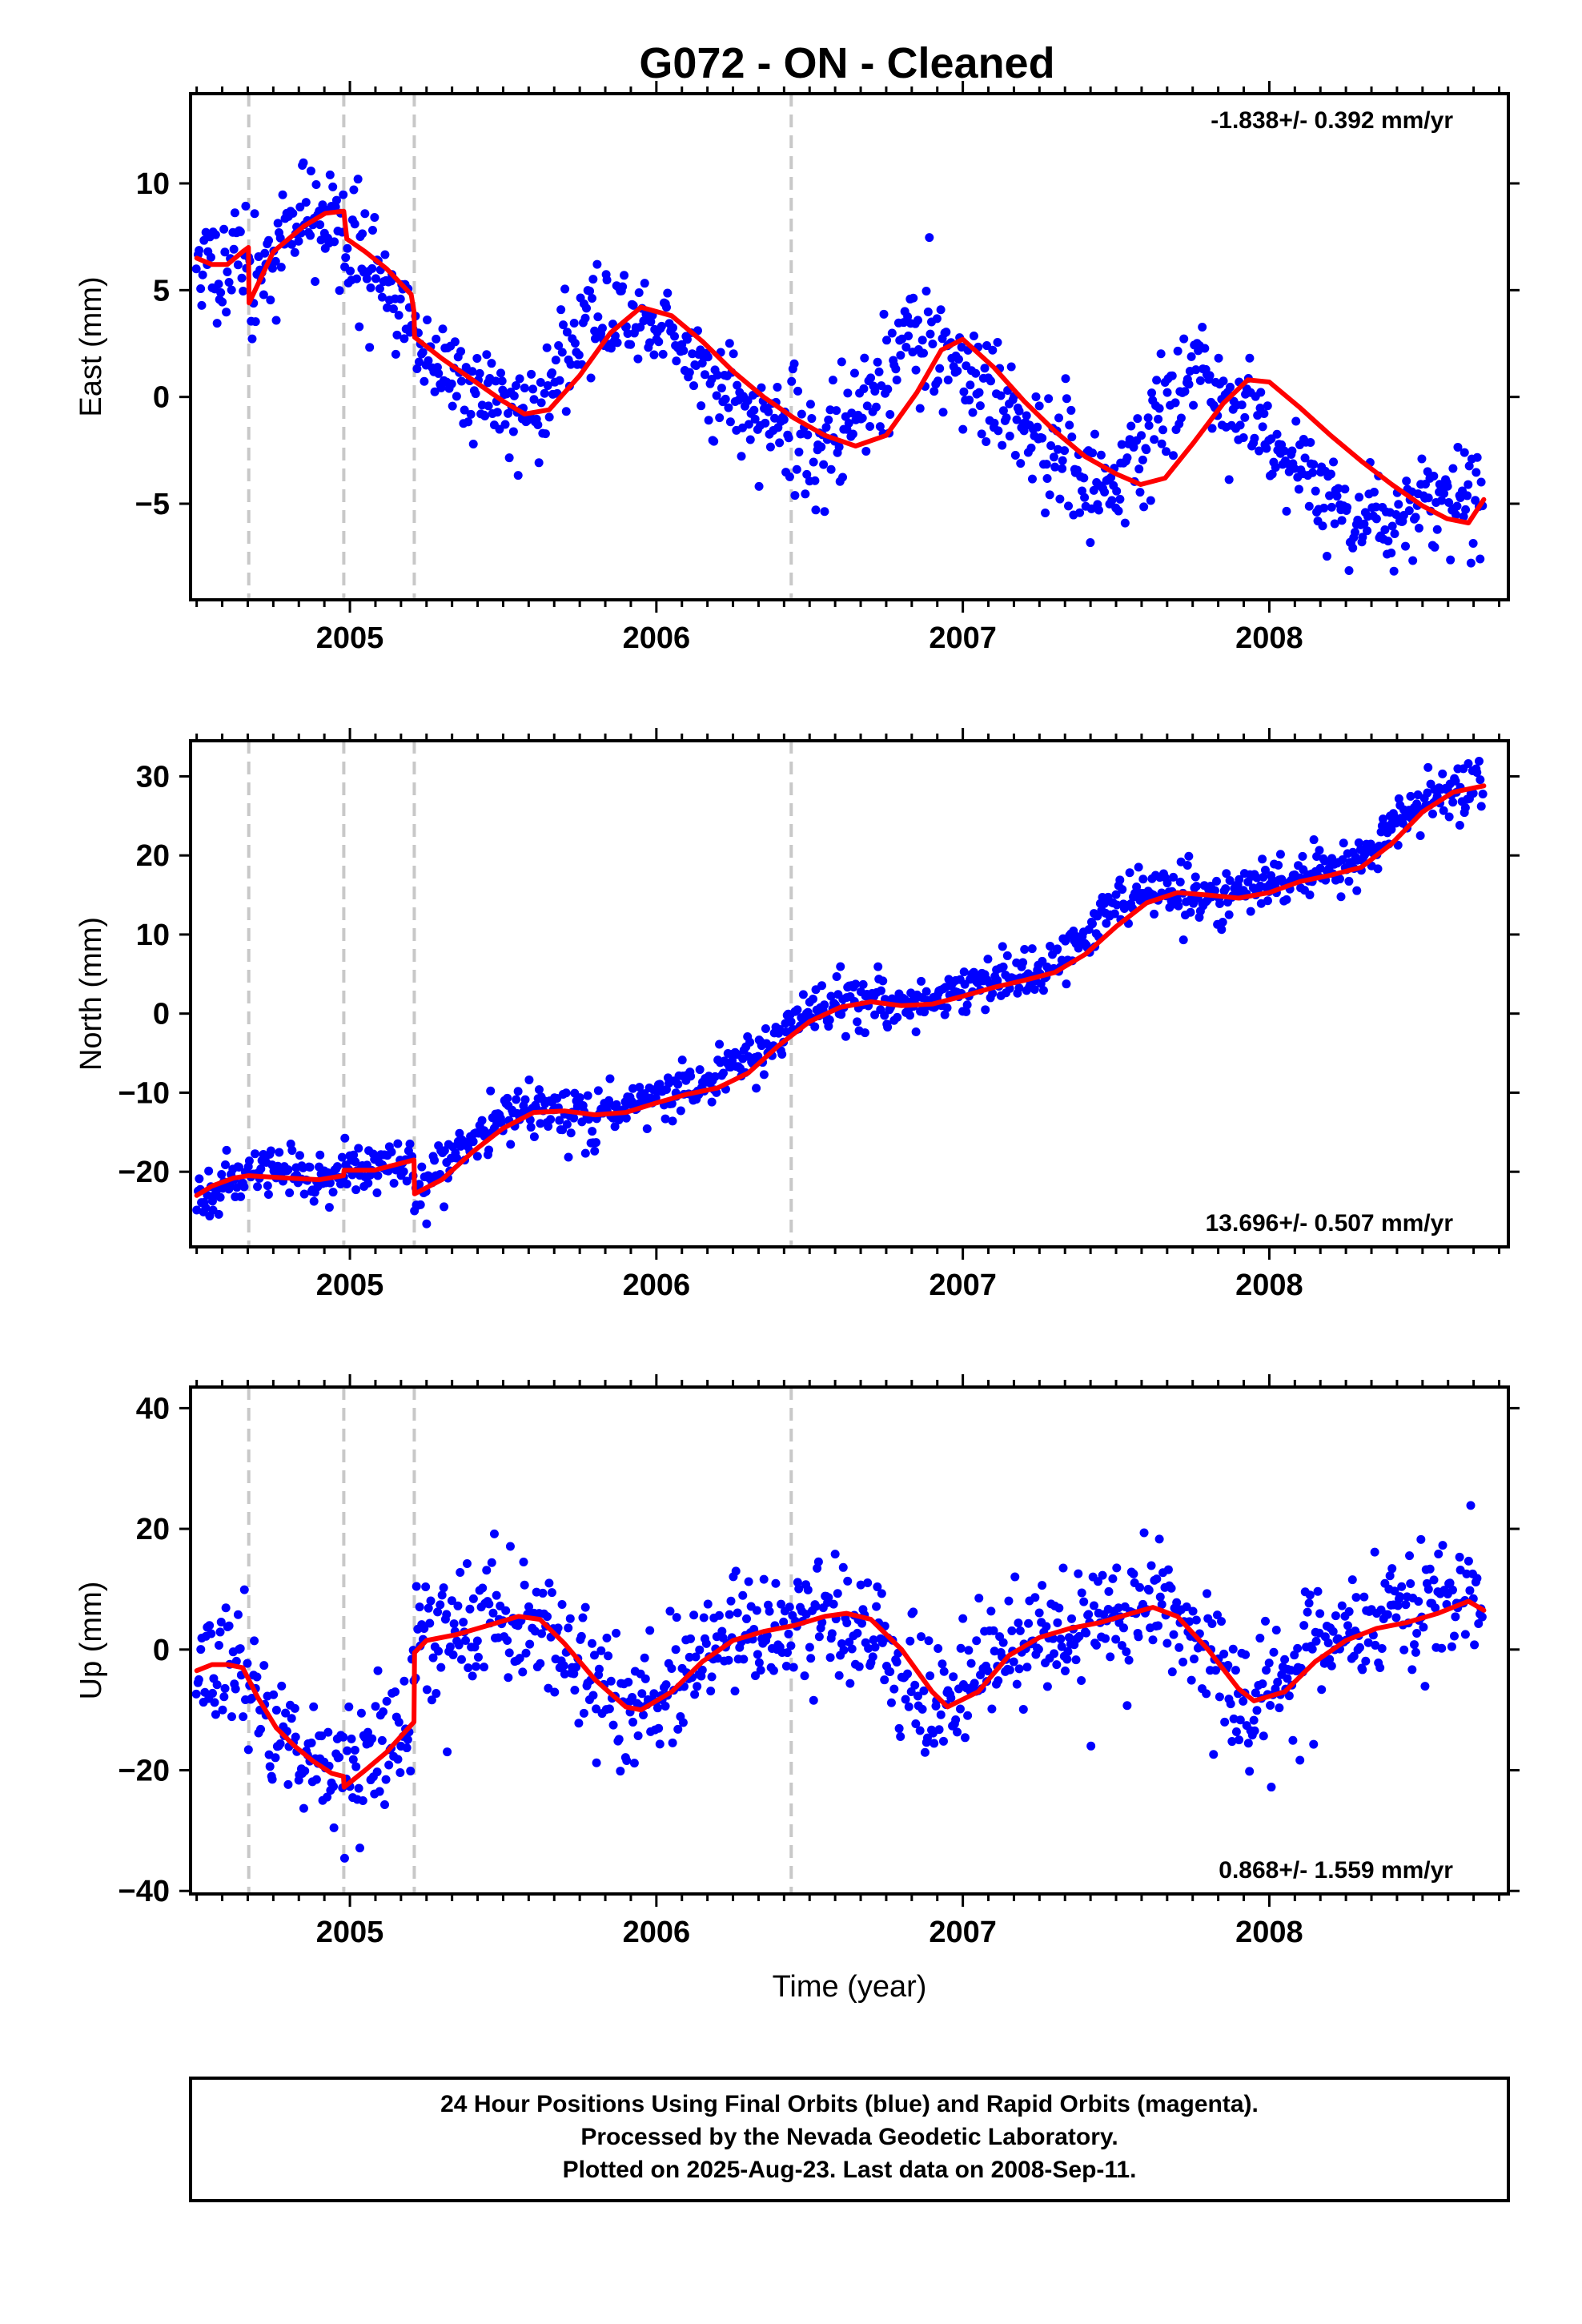 The image size is (1582, 2324). What do you see at coordinates (1330, 1223) in the screenshot?
I see `rate-annotation: 13.696+/- 0.507 mm/yr` at bounding box center [1330, 1223].